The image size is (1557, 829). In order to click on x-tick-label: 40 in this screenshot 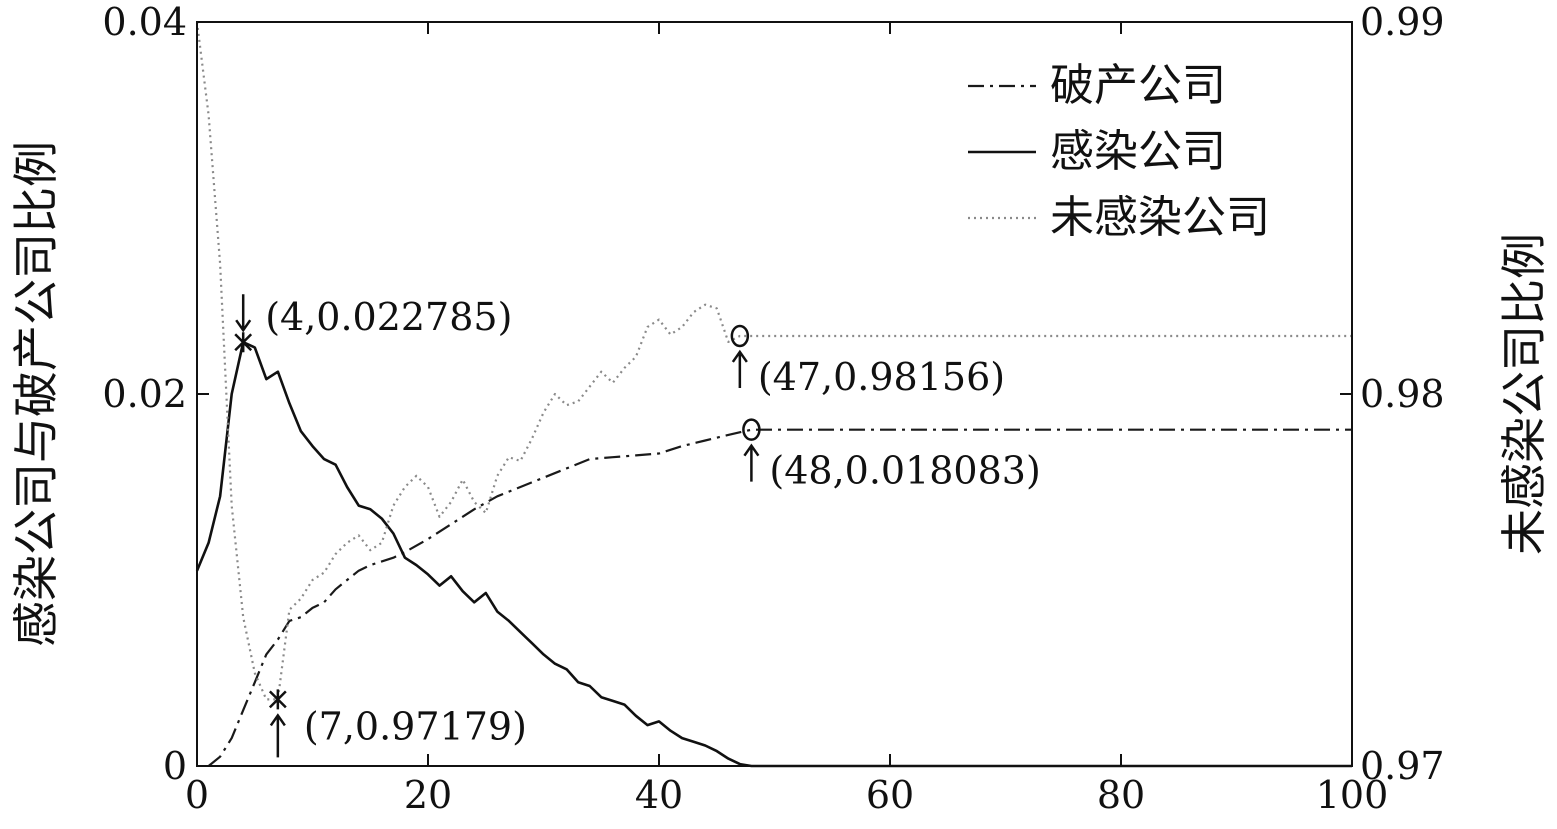, I will do `click(659, 795)`.